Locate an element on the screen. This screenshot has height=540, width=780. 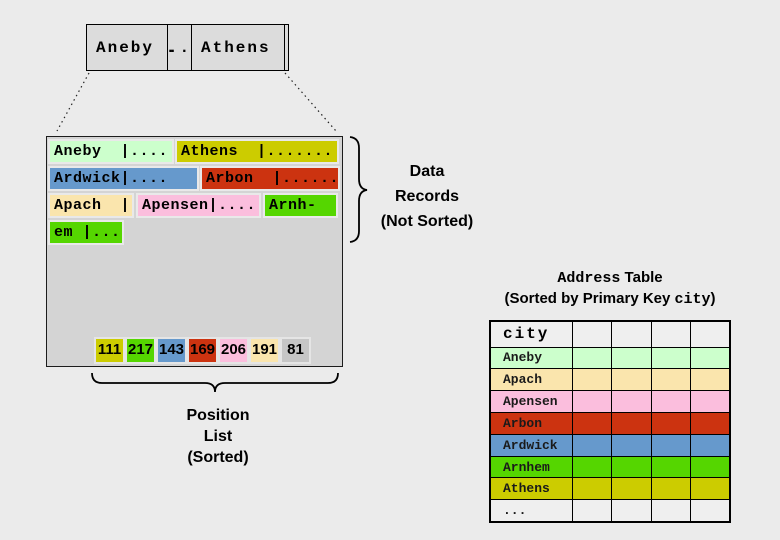
subtitle-key: city is located at coordinates (692, 299).